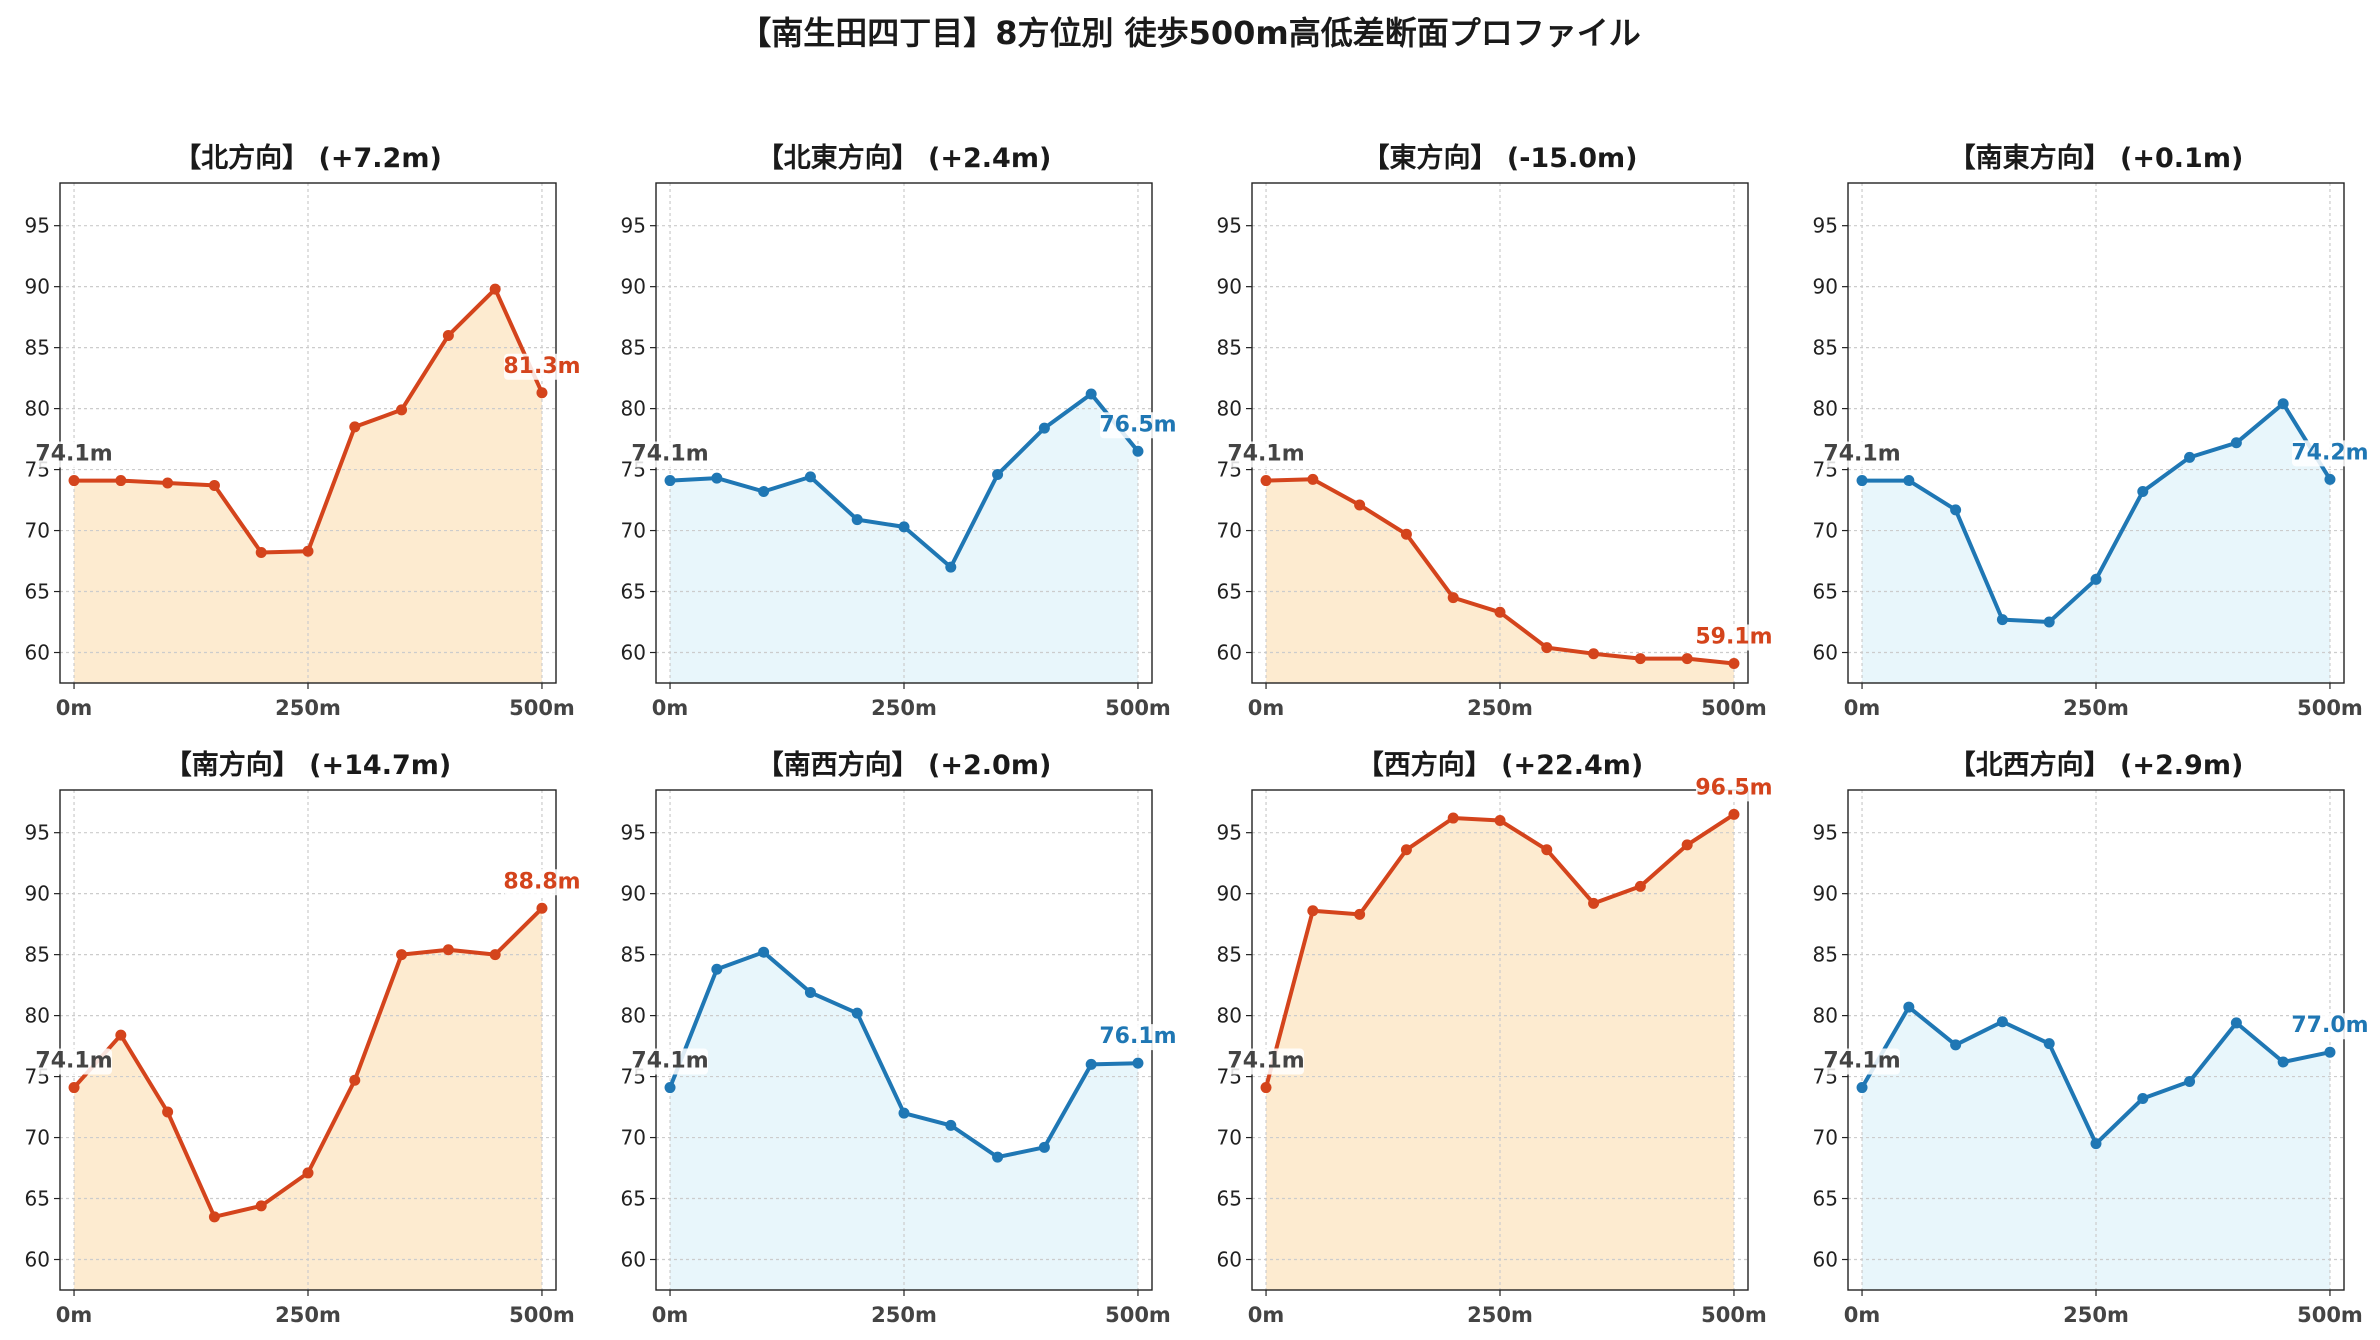  What do you see at coordinates (1190, 33) in the screenshot?
I see `figure-suptitle: 【南生田四丁目】8方位別 徒歩500m高低差断面プロファイル` at bounding box center [1190, 33].